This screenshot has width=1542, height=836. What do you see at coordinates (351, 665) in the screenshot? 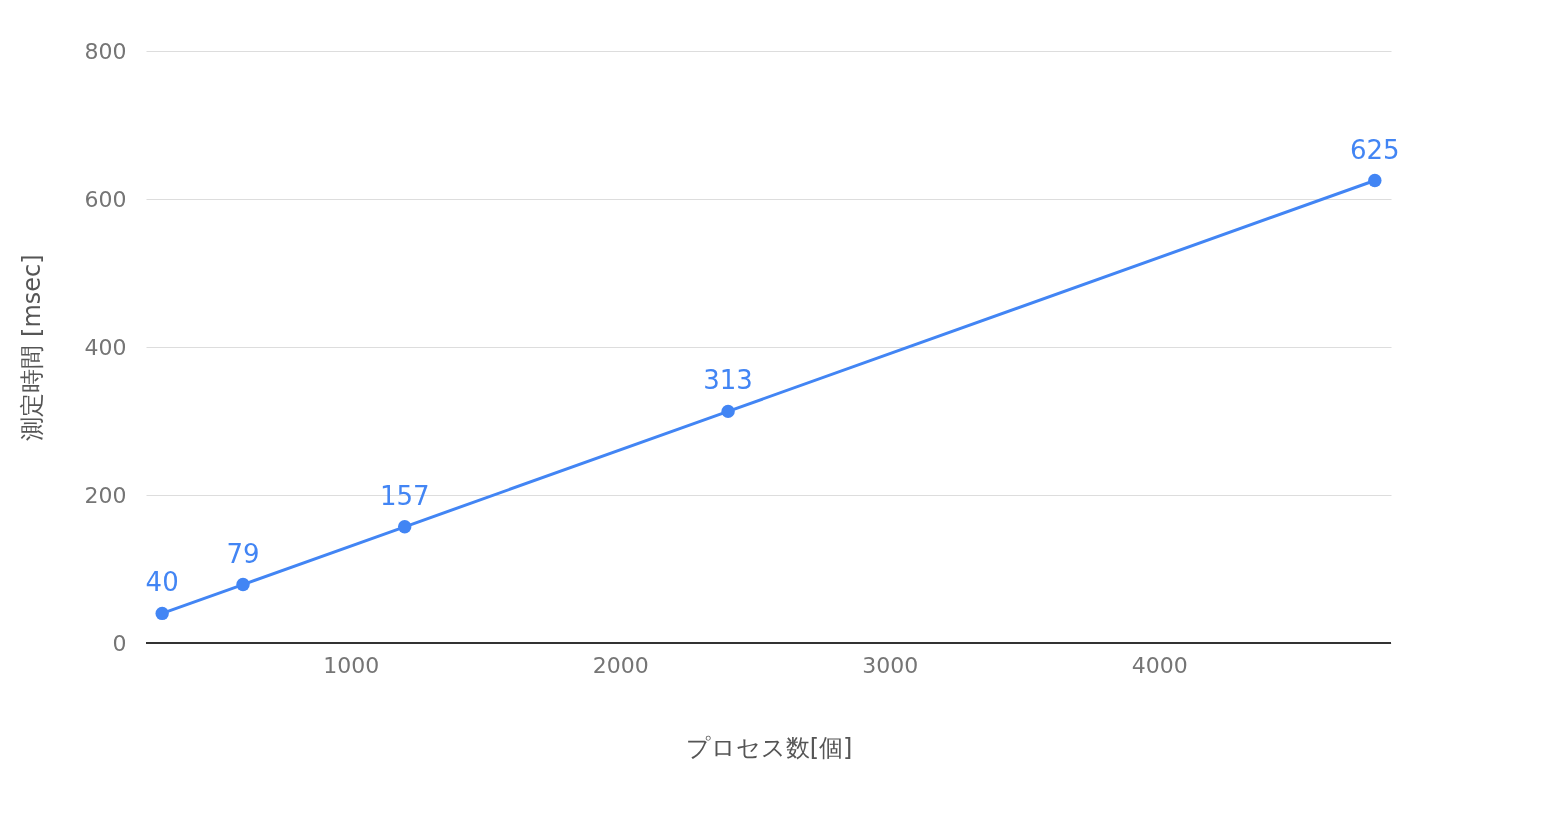
I see `x-tick-label: 1000` at bounding box center [351, 665].